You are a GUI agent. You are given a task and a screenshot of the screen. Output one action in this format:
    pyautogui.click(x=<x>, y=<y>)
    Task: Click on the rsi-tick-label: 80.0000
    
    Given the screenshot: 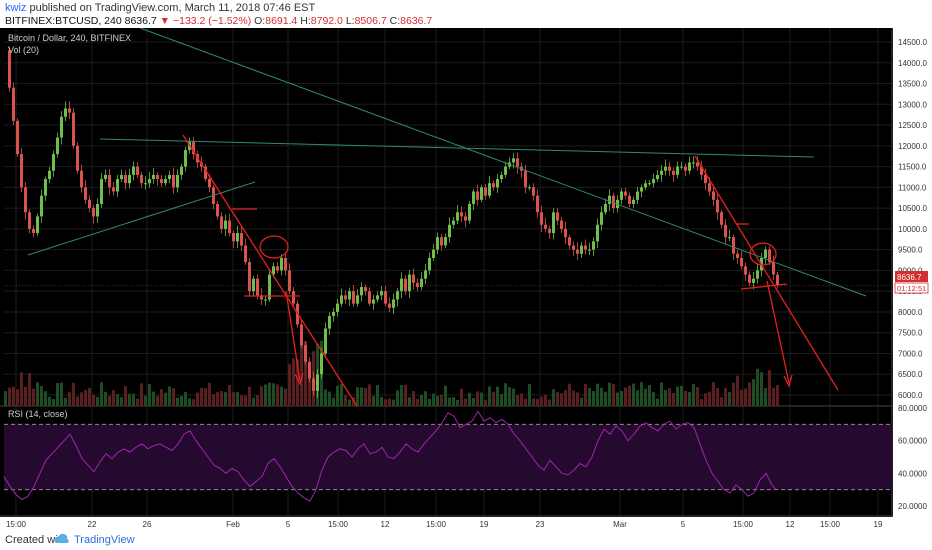 What is the action you would take?
    pyautogui.click(x=912, y=408)
    